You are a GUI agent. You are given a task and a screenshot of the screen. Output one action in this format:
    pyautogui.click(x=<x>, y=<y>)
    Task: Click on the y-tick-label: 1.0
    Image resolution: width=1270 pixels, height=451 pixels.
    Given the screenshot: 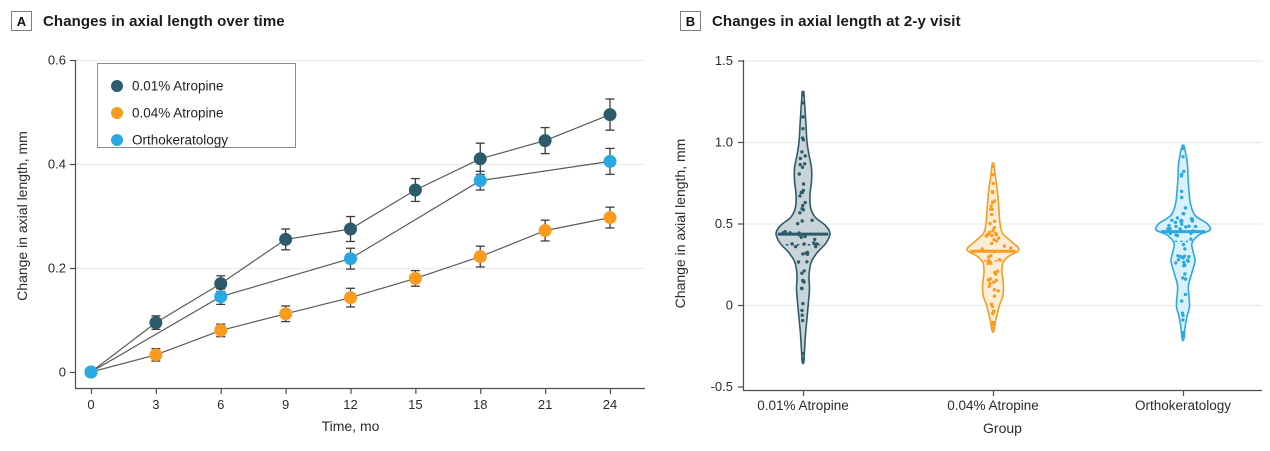 What is the action you would take?
    pyautogui.click(x=724, y=142)
    